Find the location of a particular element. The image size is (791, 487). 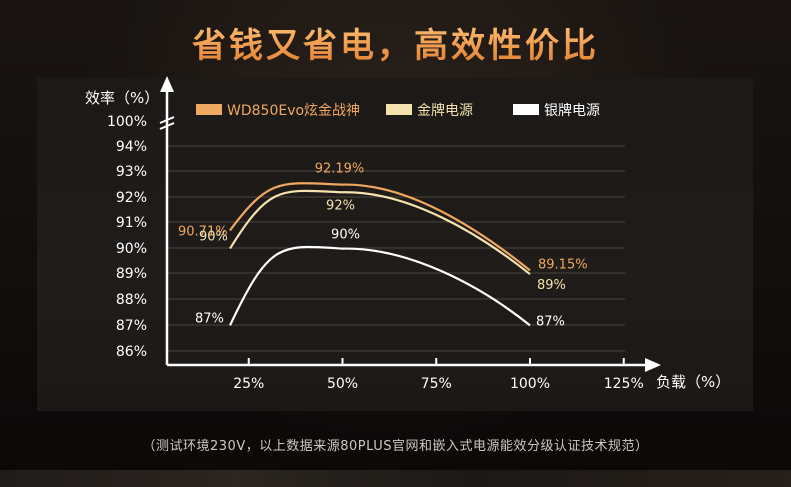

y-tick-label: 89% is located at coordinates (131, 274).